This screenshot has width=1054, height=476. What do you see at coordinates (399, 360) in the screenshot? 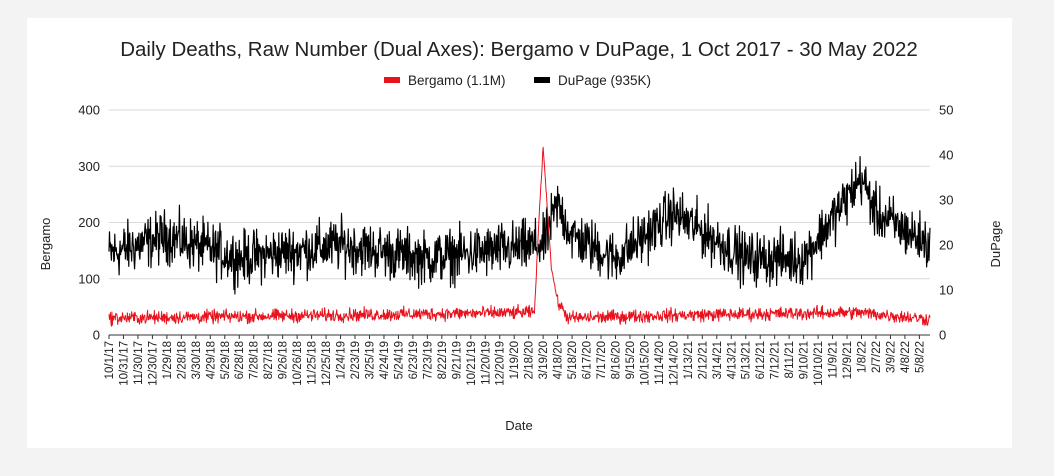
I see `x-tick-label: 5/24/19` at bounding box center [399, 360].